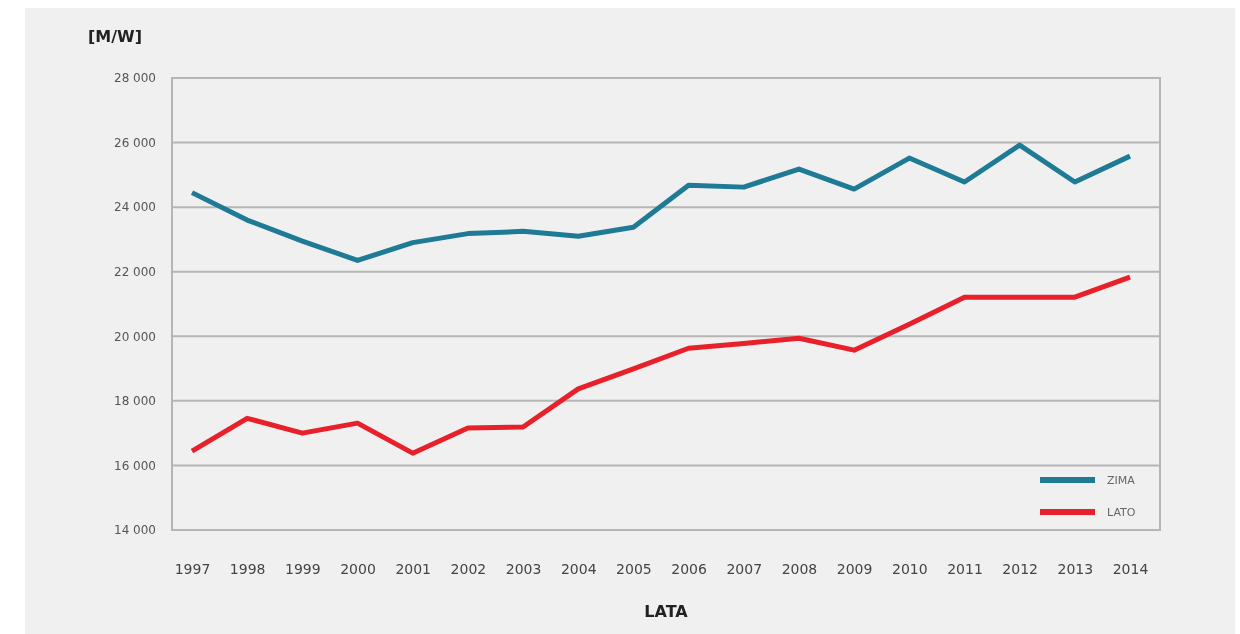 This screenshot has height=634, width=1240. Describe the element at coordinates (135, 142) in the screenshot. I see `y-tick-label: 26 000` at that location.